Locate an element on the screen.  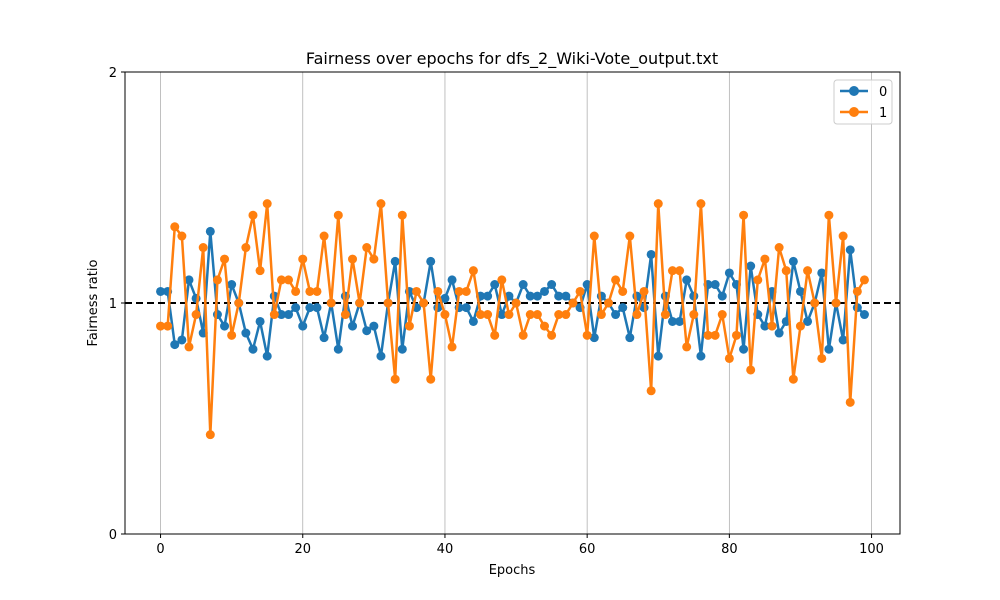
x-tick-label: 80 is located at coordinates (729, 549).